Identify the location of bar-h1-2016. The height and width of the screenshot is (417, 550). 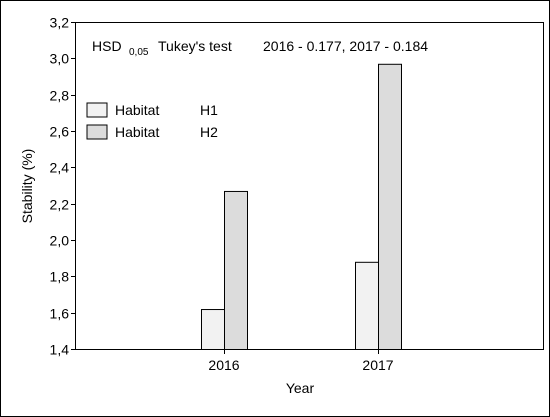
(213, 329).